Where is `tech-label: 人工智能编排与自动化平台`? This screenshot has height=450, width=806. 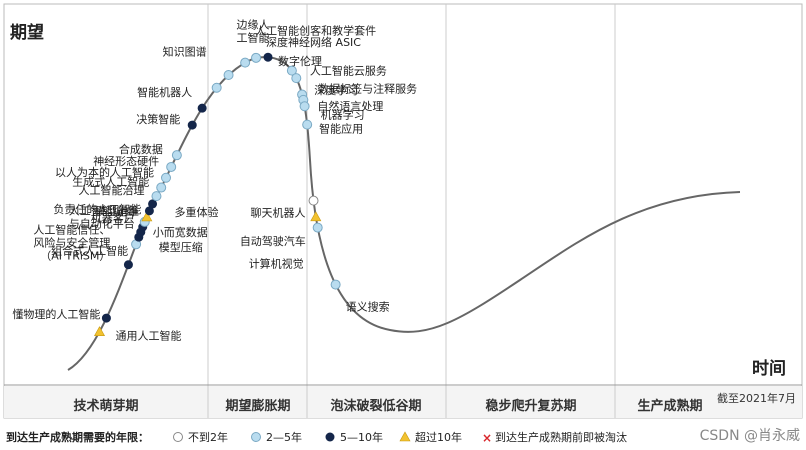 tech-label: 人工智能编排与自动化平台 is located at coordinates (102, 216).